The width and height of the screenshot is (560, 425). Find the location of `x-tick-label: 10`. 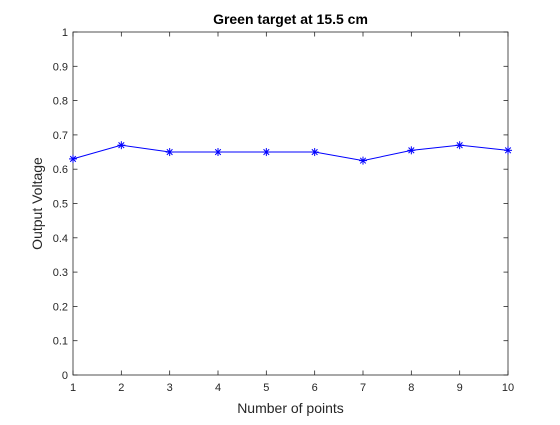

x-tick-label: 10 is located at coordinates (508, 388).